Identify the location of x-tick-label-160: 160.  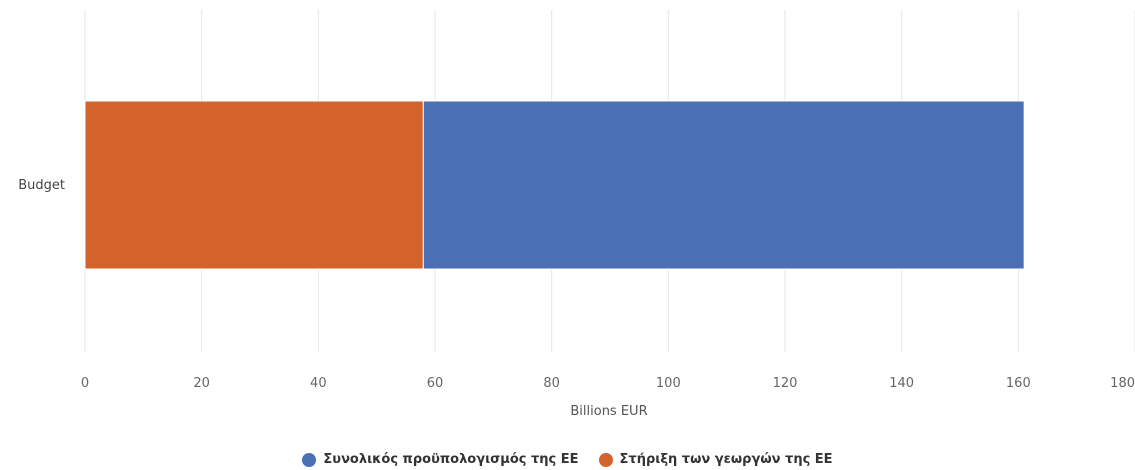
(1018, 383).